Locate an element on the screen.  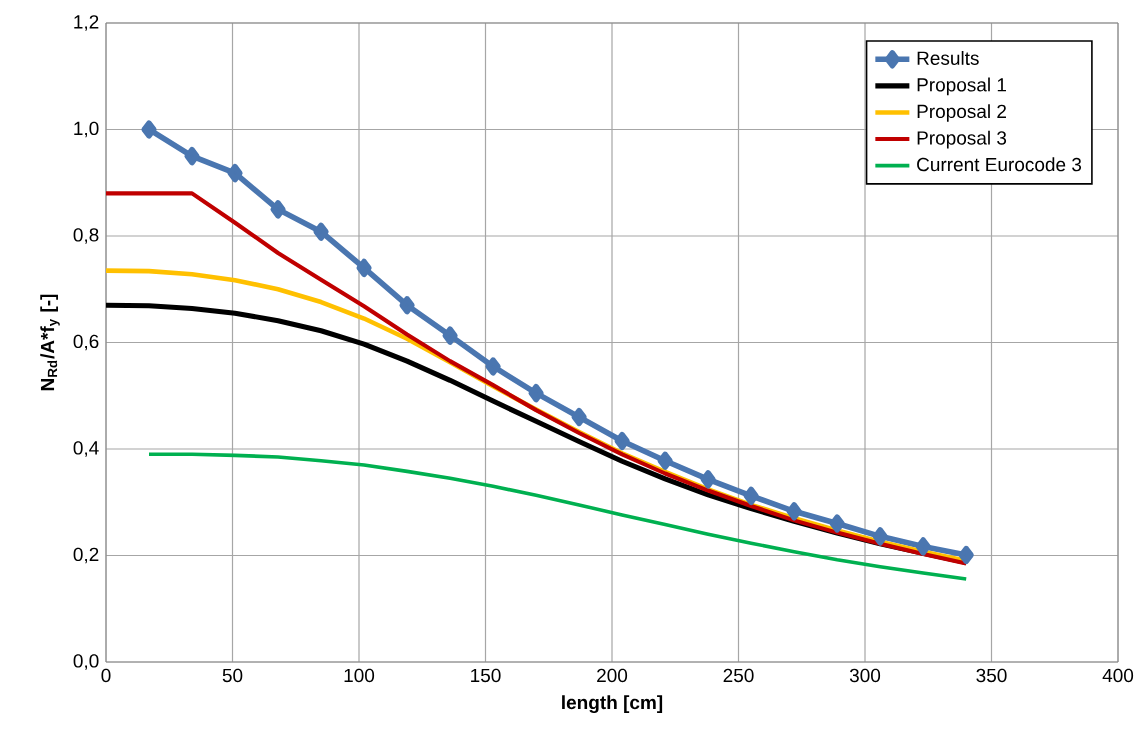
y-tick-label: 0,2 is located at coordinates (86, 555).